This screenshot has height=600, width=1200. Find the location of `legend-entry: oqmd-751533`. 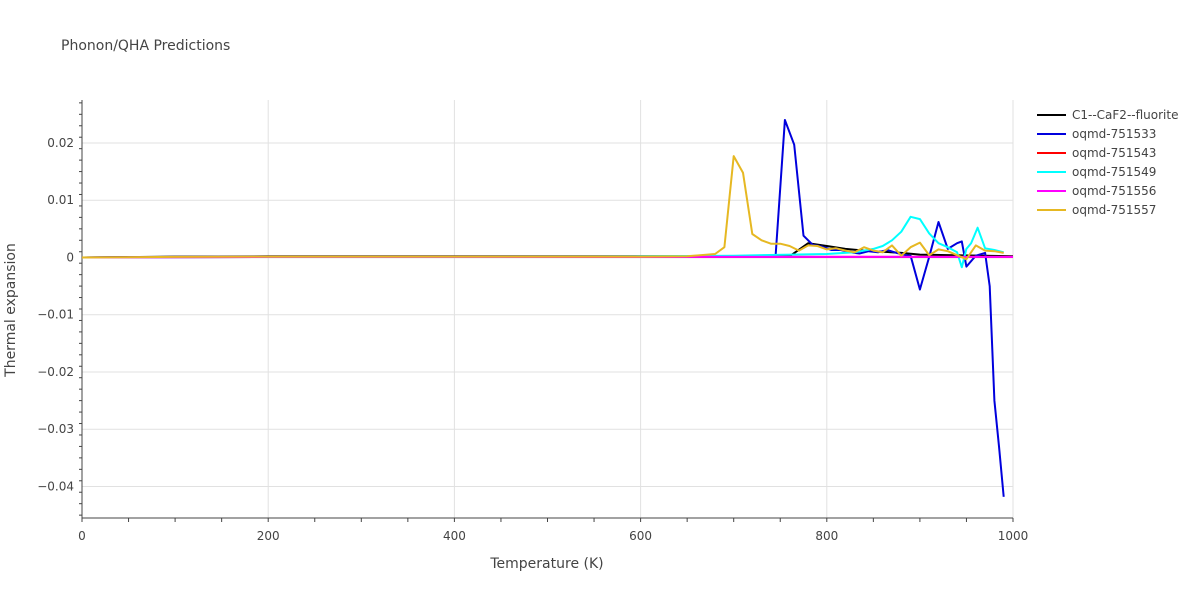

legend-entry: oqmd-751533 is located at coordinates (1114, 134).